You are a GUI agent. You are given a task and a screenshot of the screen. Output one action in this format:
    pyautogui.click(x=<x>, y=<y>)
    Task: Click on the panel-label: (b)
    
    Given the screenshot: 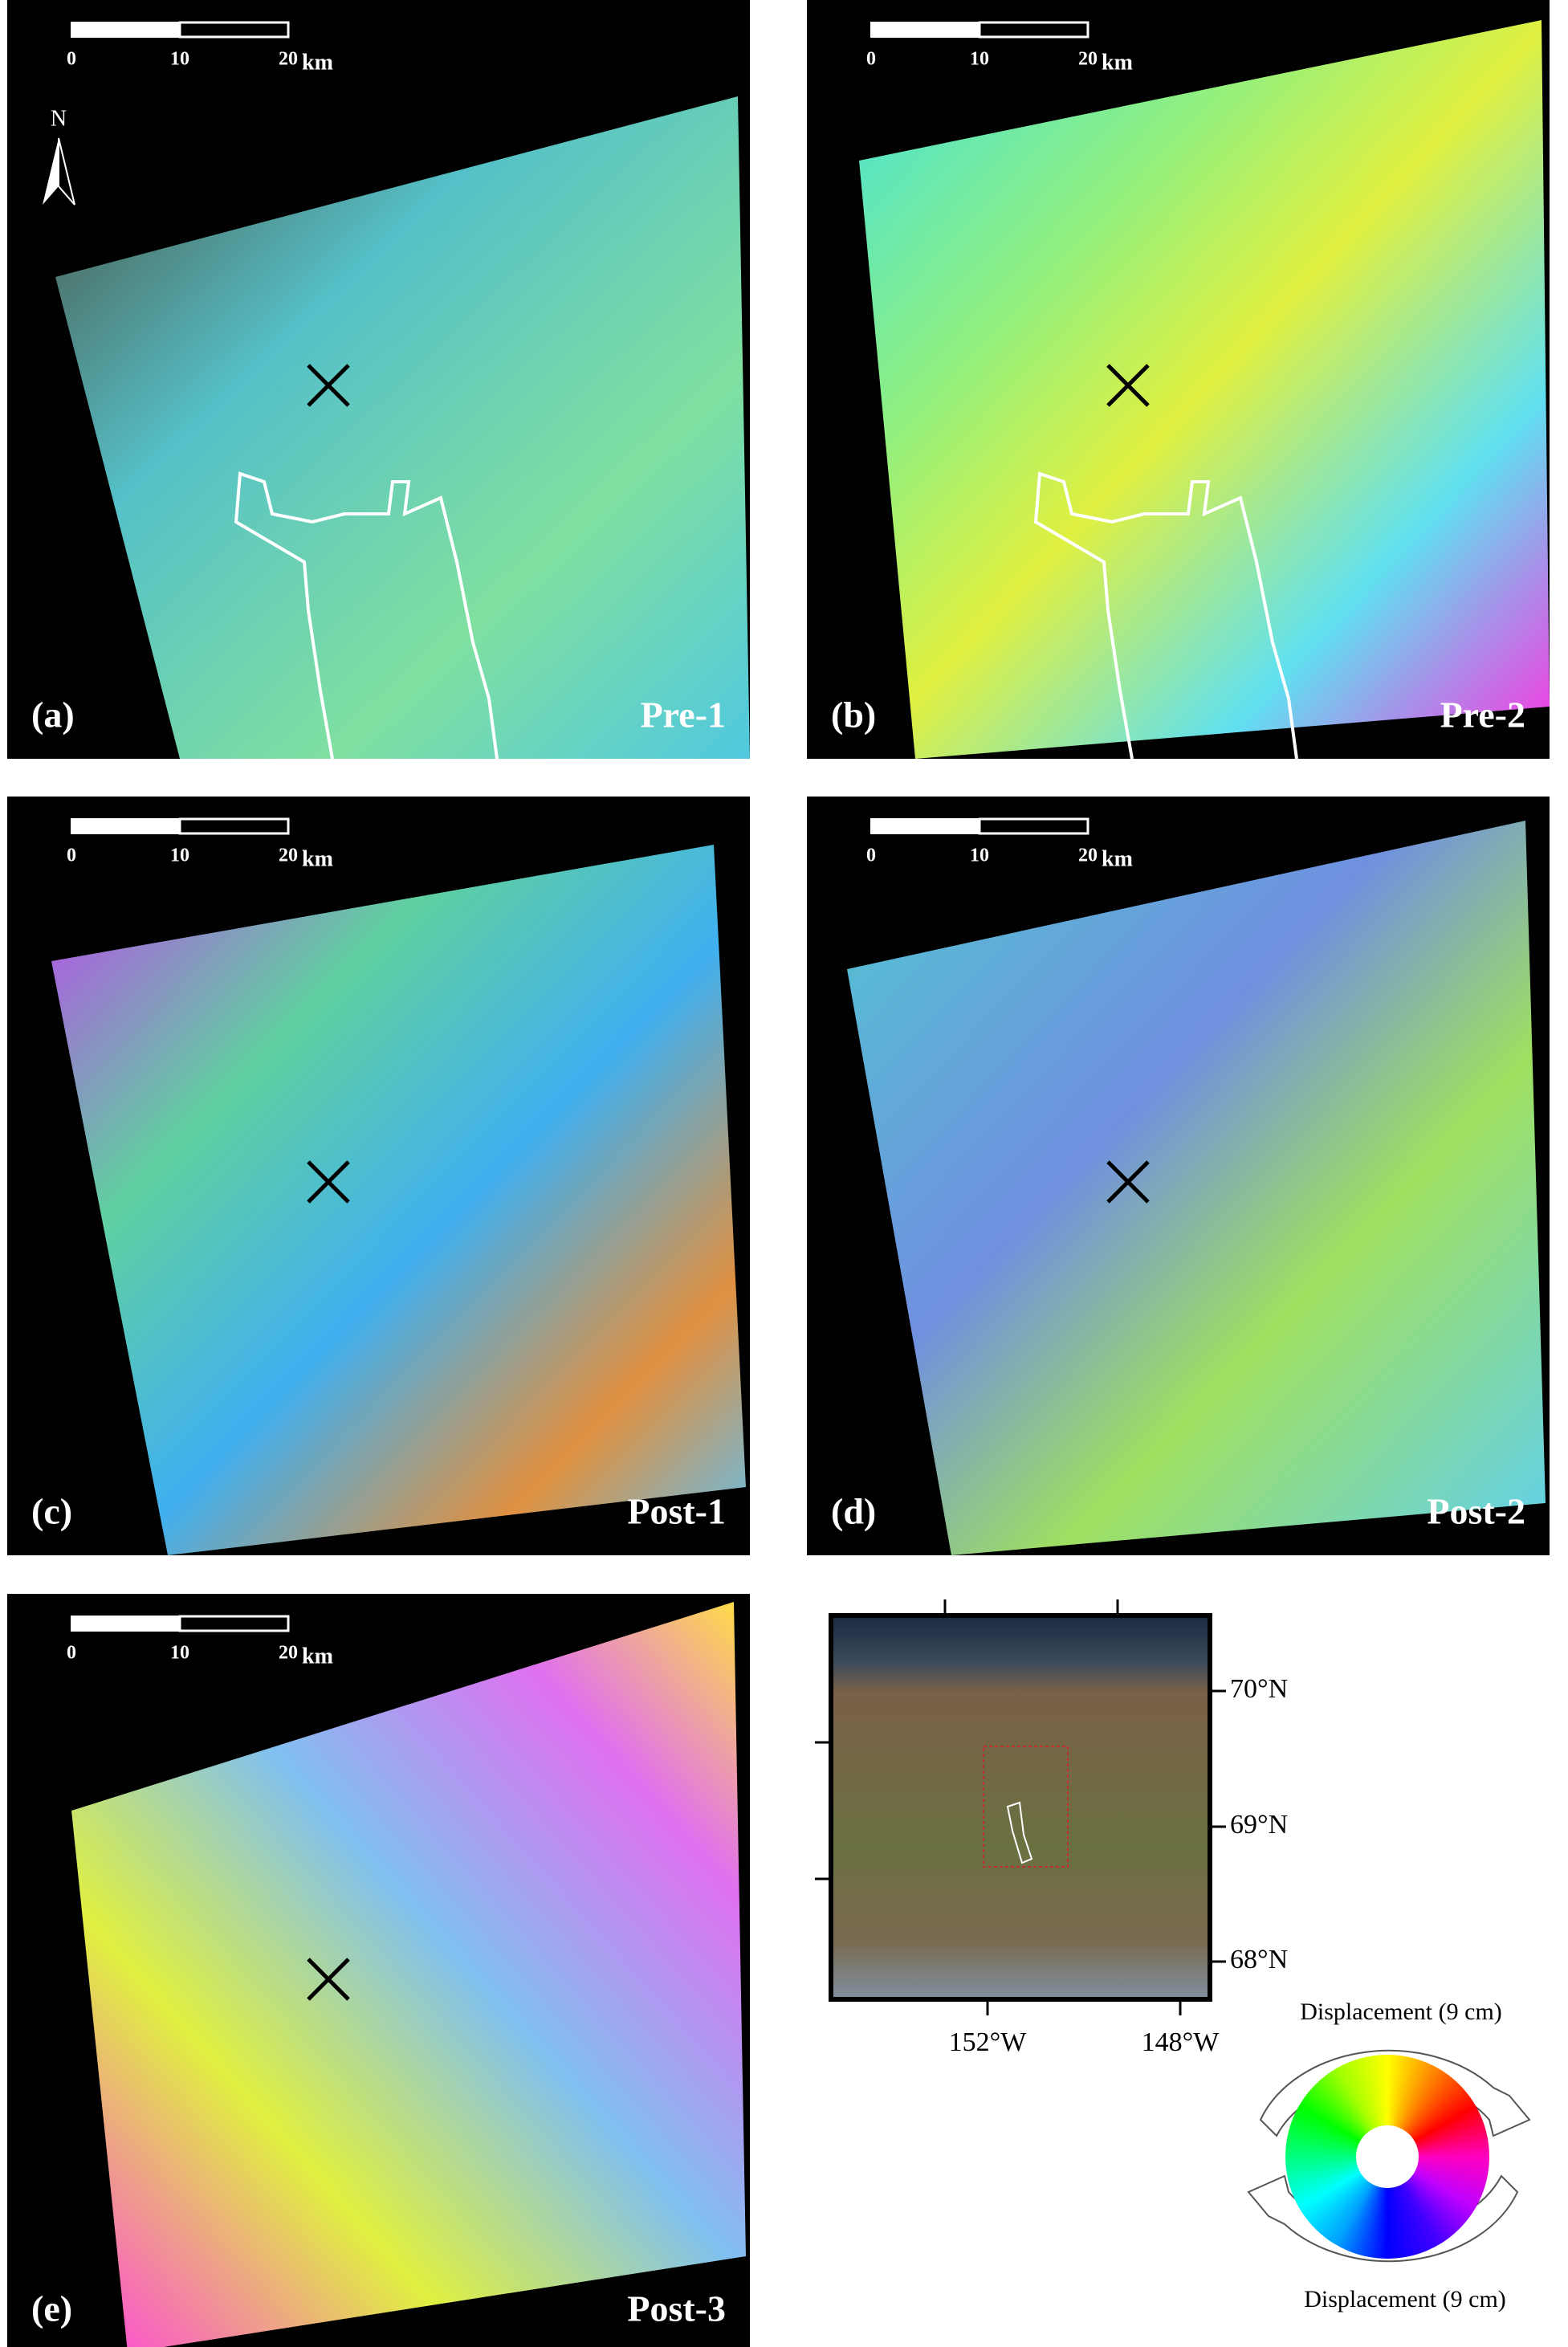 What is the action you would take?
    pyautogui.click(x=853, y=715)
    